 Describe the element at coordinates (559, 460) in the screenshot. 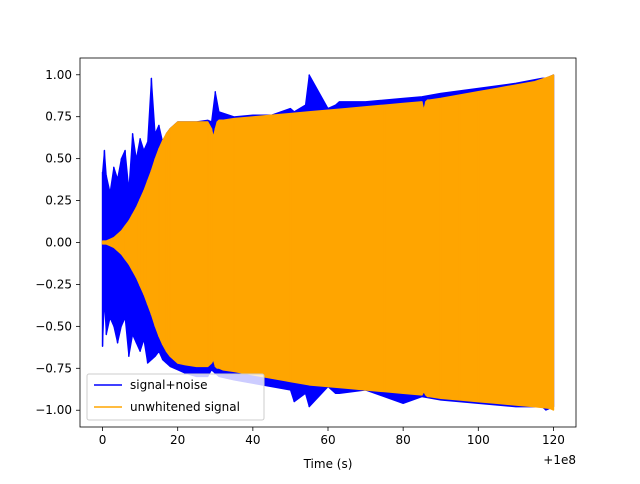

I see `x-axis-offset-label: +1e8` at that location.